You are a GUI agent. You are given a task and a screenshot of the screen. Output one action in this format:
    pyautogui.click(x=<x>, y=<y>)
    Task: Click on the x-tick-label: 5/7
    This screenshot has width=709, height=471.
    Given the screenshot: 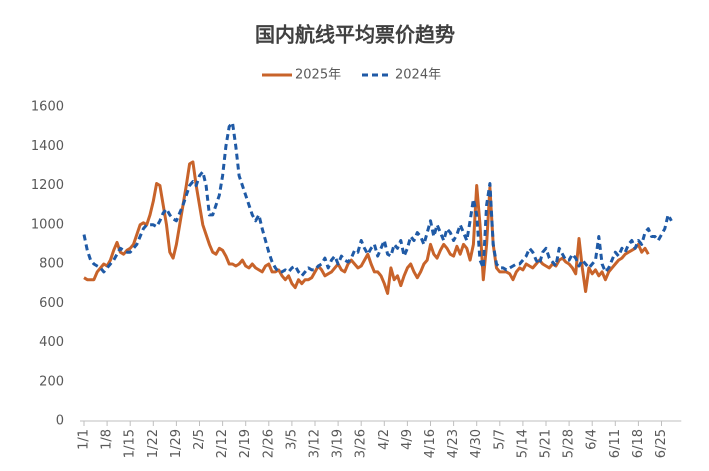 What is the action you would take?
    pyautogui.click(x=499, y=439)
    